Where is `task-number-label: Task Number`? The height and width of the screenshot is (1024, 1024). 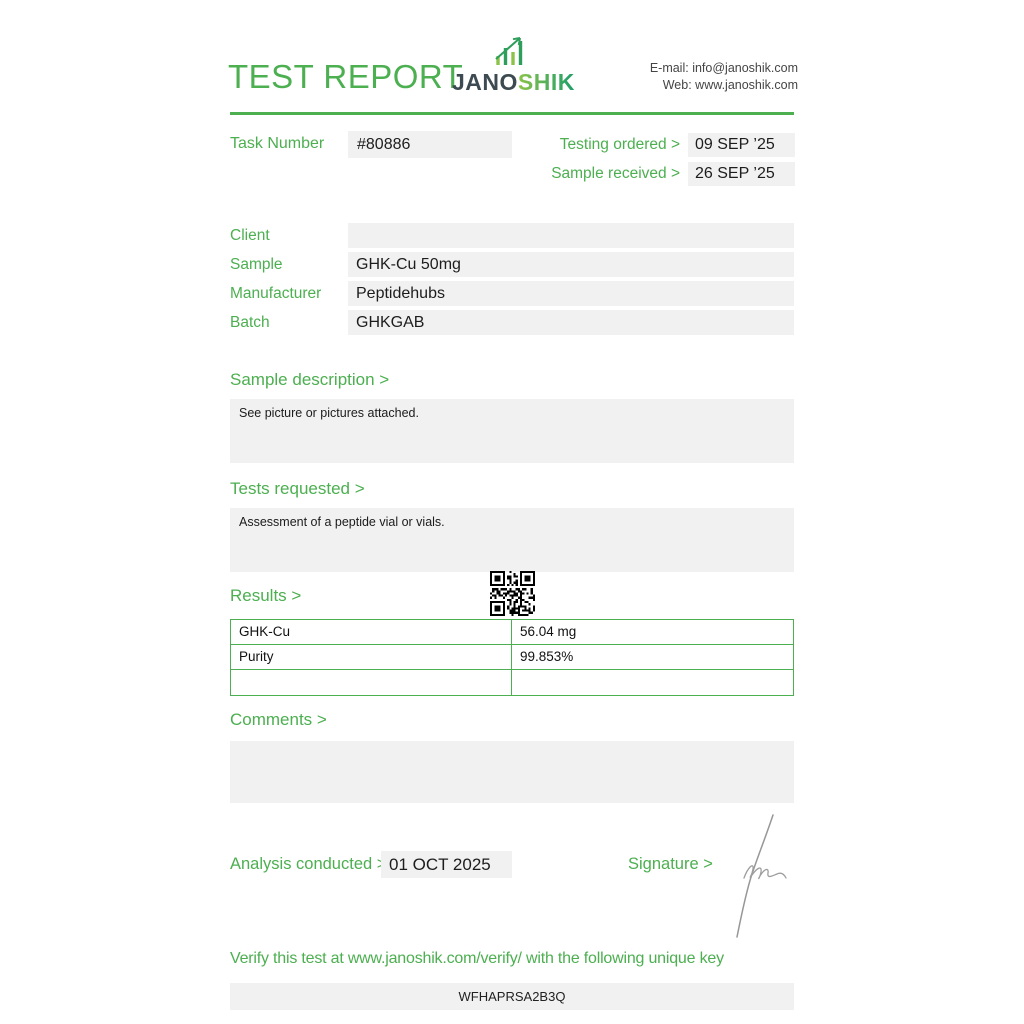
task-number-label: Task Number is located at coordinates (277, 143).